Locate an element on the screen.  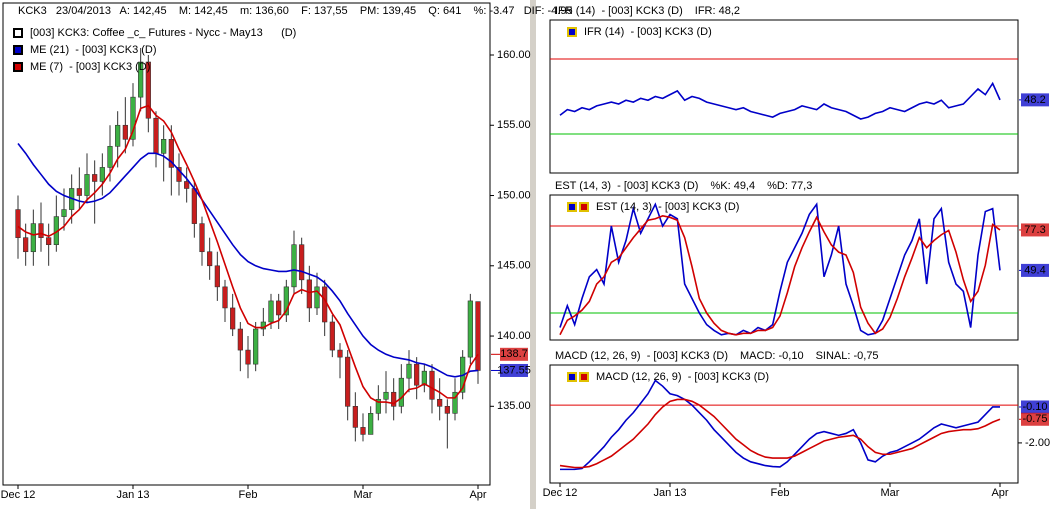
value-box-label: 137.55 is located at coordinates (514, 370).